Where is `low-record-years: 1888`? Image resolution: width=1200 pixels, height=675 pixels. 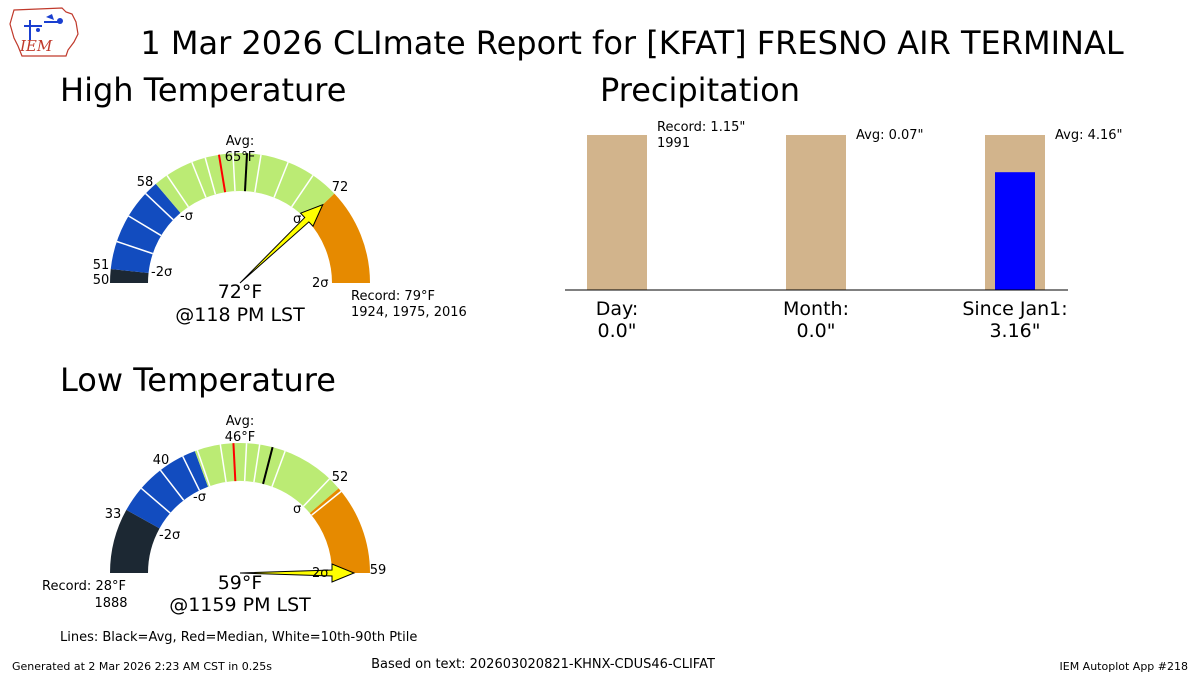
low-record-years: 1888 is located at coordinates (110, 603).